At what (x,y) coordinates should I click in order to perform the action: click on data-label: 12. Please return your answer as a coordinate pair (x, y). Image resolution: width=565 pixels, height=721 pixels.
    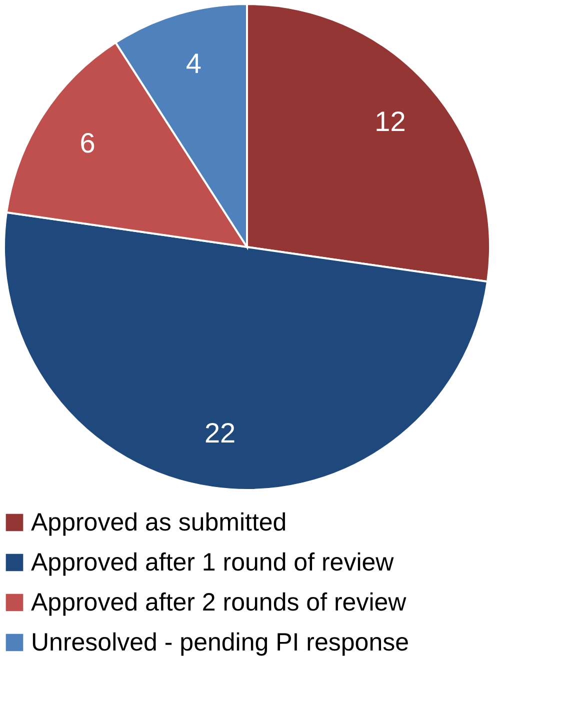
    Looking at the image, I should click on (390, 121).